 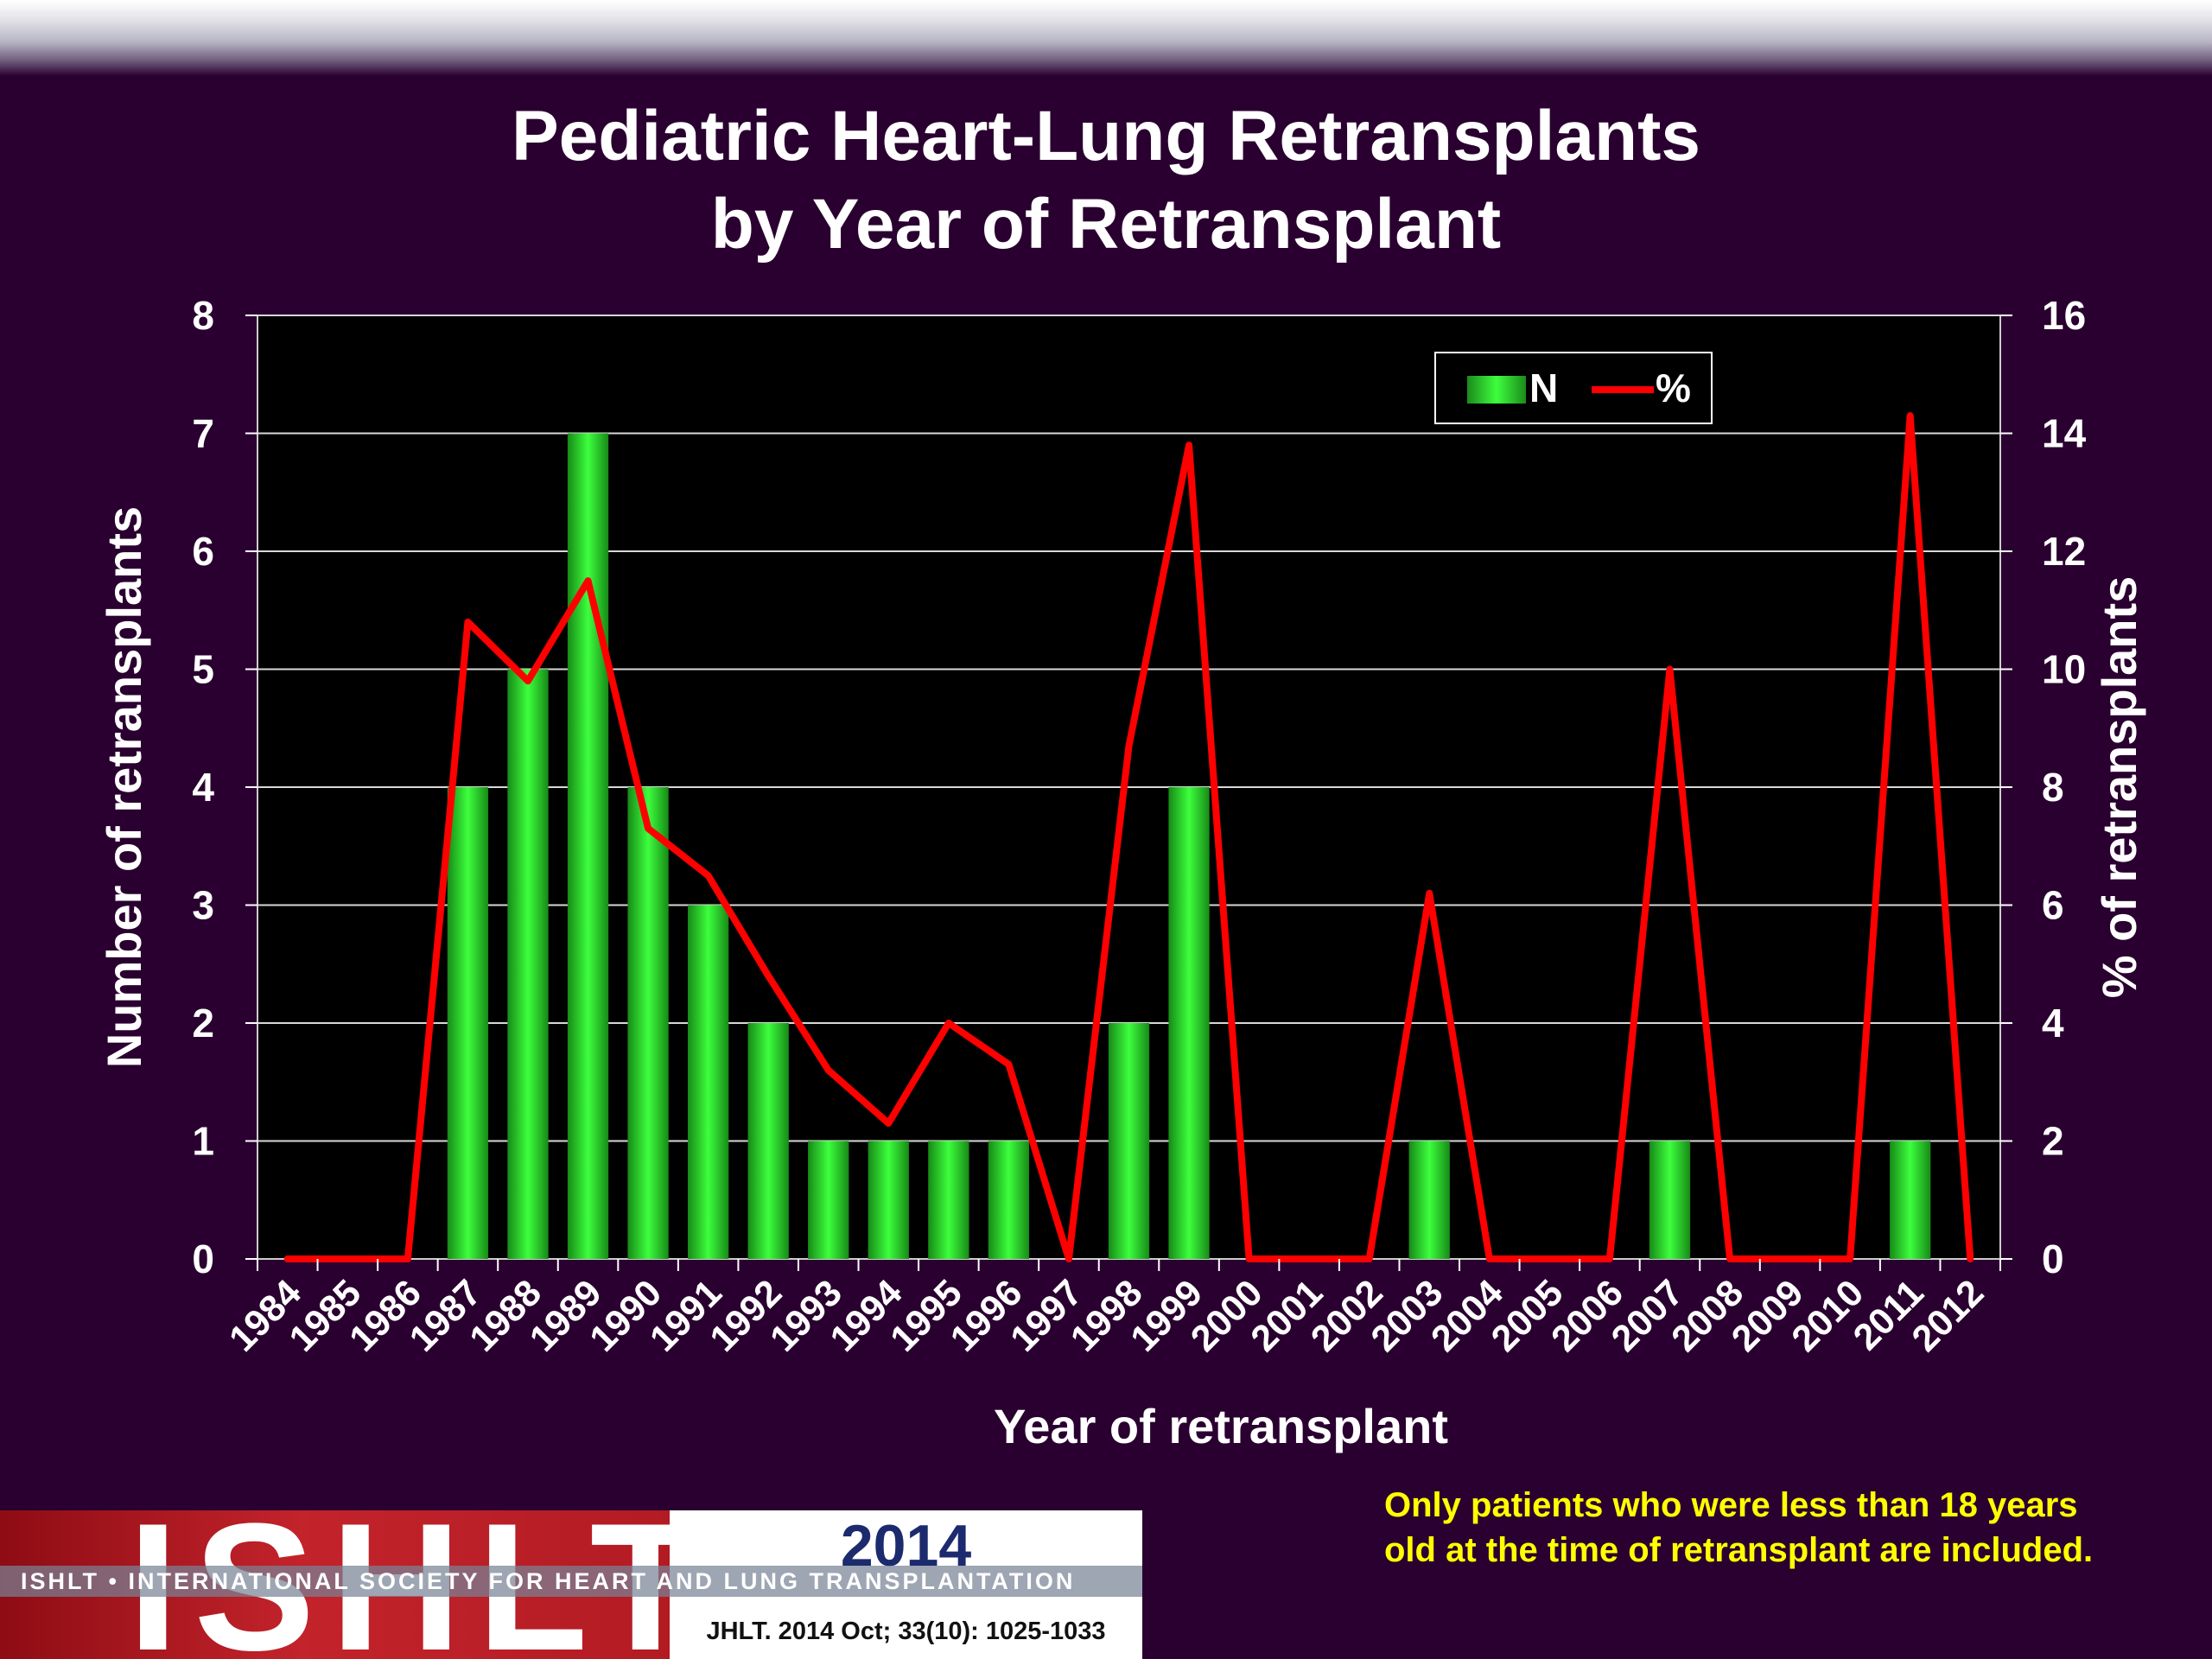 What do you see at coordinates (1573, 388) in the screenshot?
I see `chart-legend: N %` at bounding box center [1573, 388].